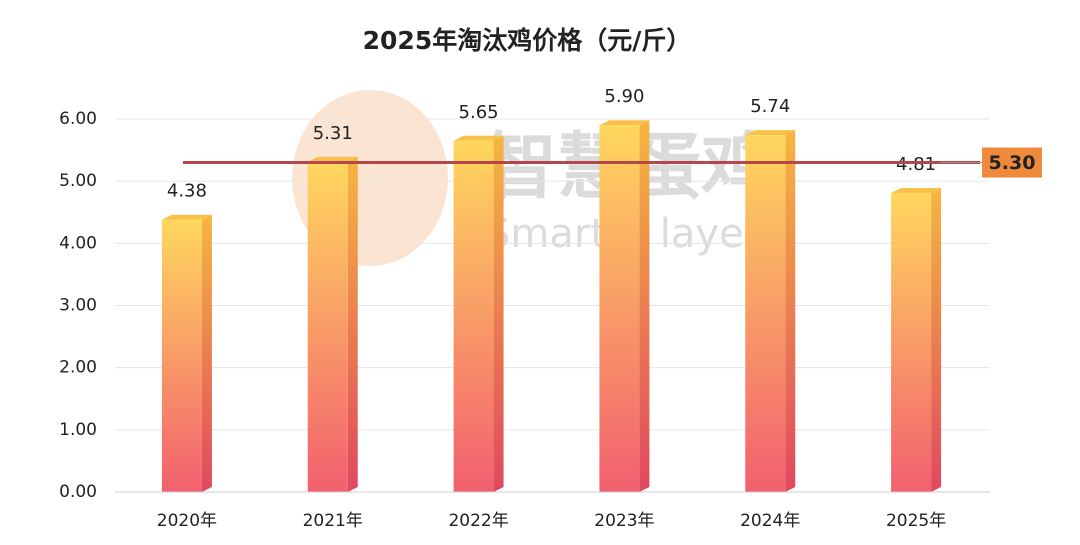 This screenshot has height=545, width=1080. I want to click on x-tick-label: 2022年, so click(478, 521).